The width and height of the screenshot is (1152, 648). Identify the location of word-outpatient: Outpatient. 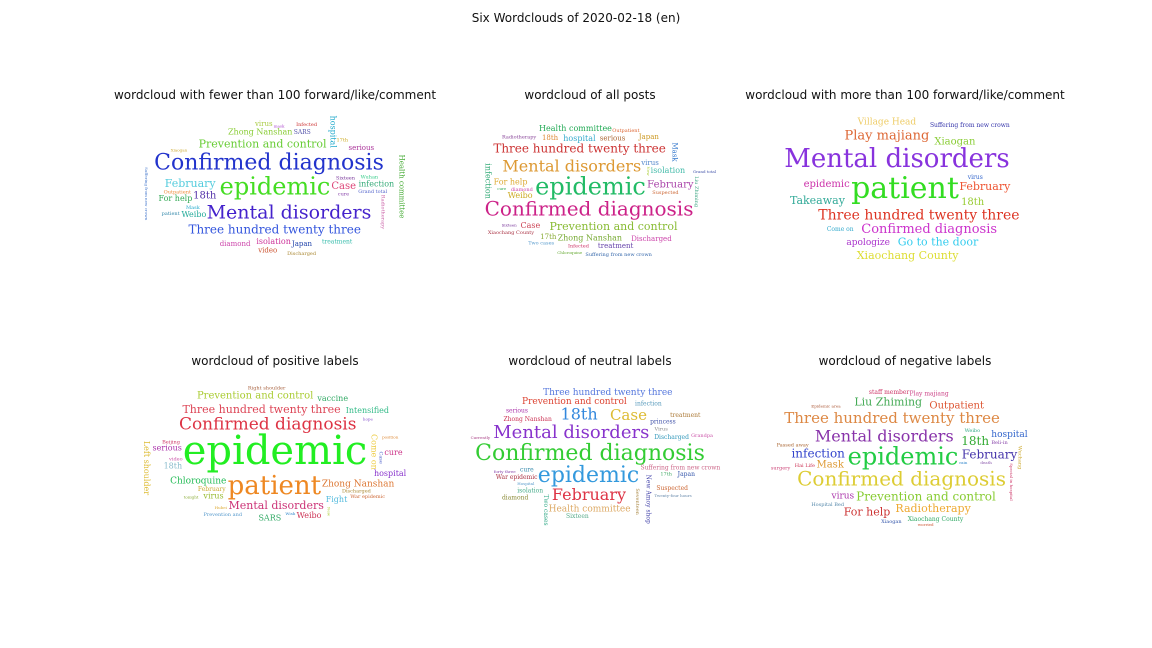
(177, 193).